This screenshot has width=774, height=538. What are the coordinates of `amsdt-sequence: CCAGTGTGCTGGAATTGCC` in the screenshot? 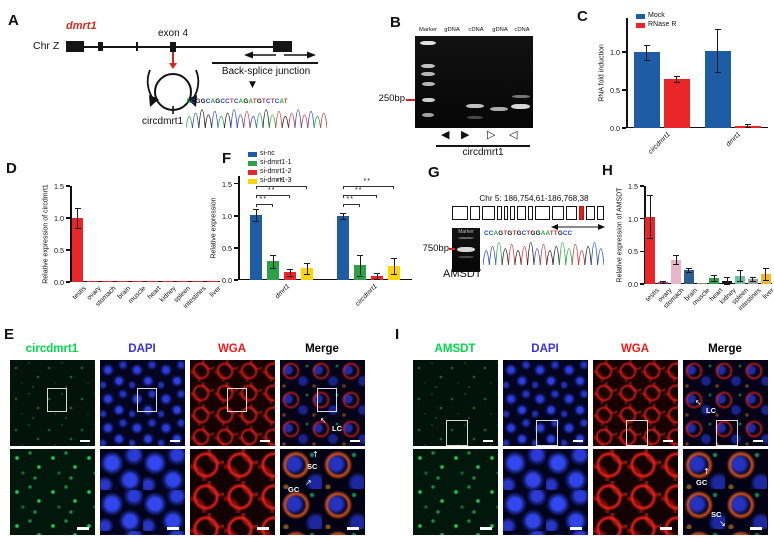 It's located at (528, 233).